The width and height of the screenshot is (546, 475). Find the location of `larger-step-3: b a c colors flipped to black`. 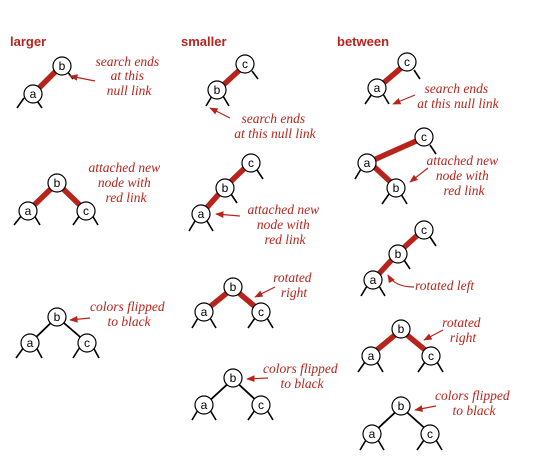

larger-step-3: b a c colors flipped to black is located at coordinates (91, 329).